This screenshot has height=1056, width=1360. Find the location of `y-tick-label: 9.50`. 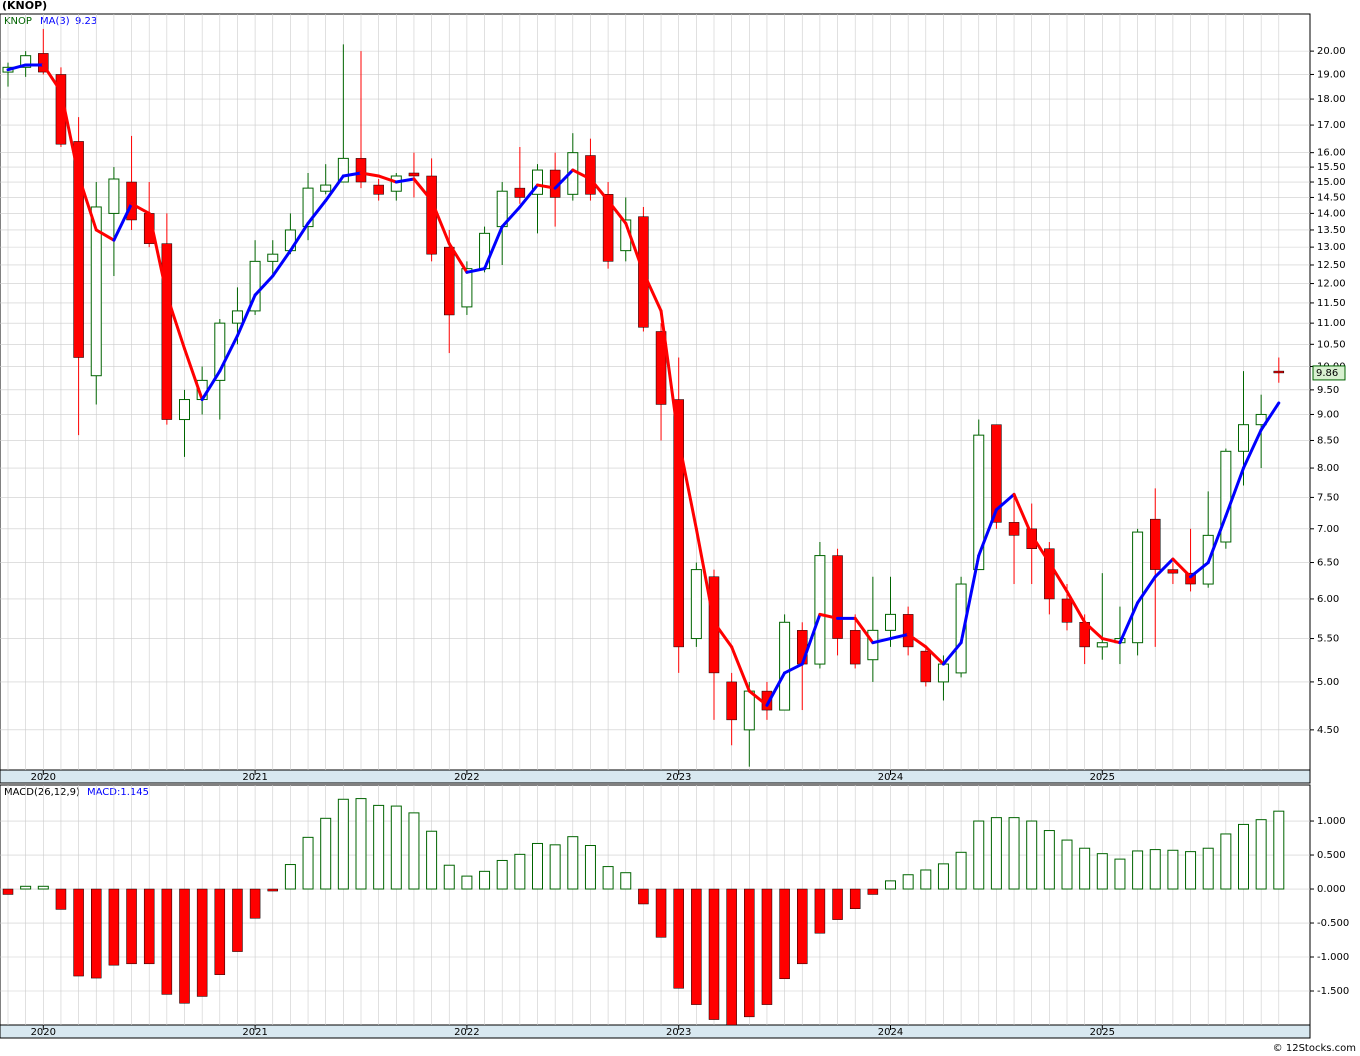

y-tick-label: 9.50 is located at coordinates (1328, 390).